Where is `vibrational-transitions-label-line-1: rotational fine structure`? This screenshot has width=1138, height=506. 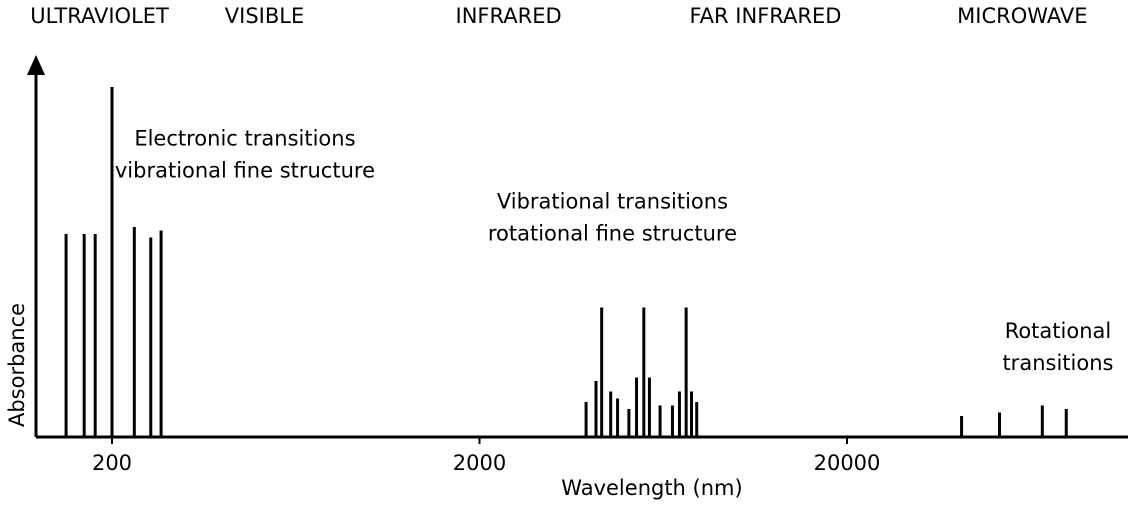 vibrational-transitions-label-line-1: rotational fine structure is located at coordinates (612, 234).